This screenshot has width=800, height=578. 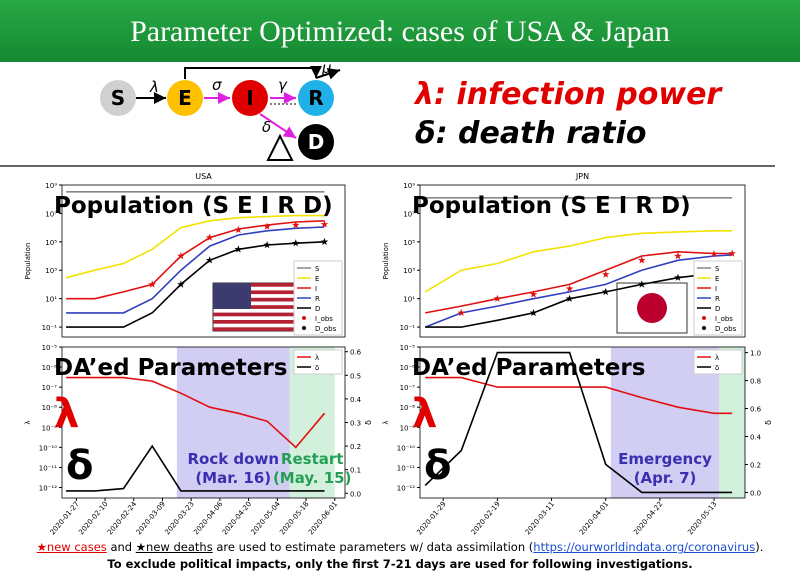 I want to click on x-tick-label: 2020-05-18, so click(x=294, y=518).